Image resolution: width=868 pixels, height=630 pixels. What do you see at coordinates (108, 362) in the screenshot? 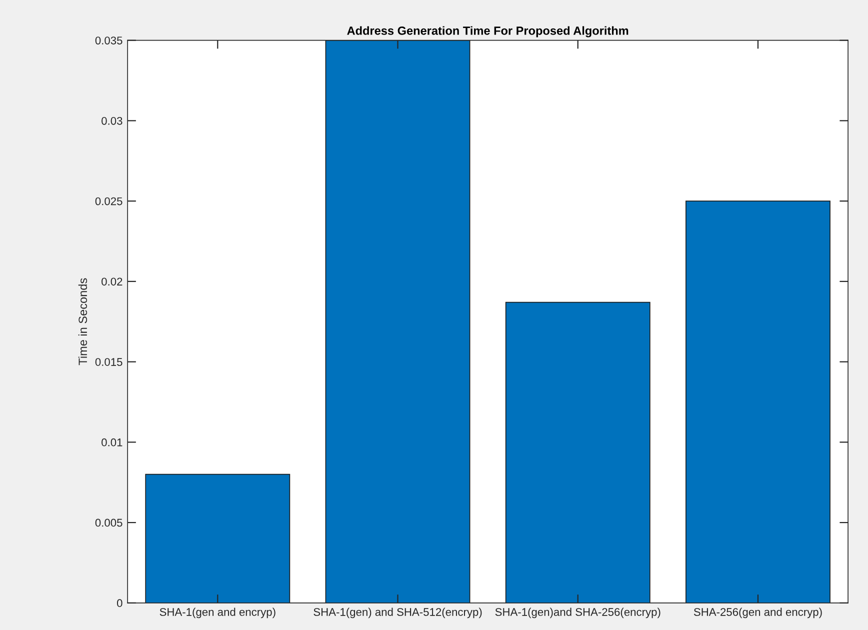
I see `y-tick-label: 0.015` at bounding box center [108, 362].